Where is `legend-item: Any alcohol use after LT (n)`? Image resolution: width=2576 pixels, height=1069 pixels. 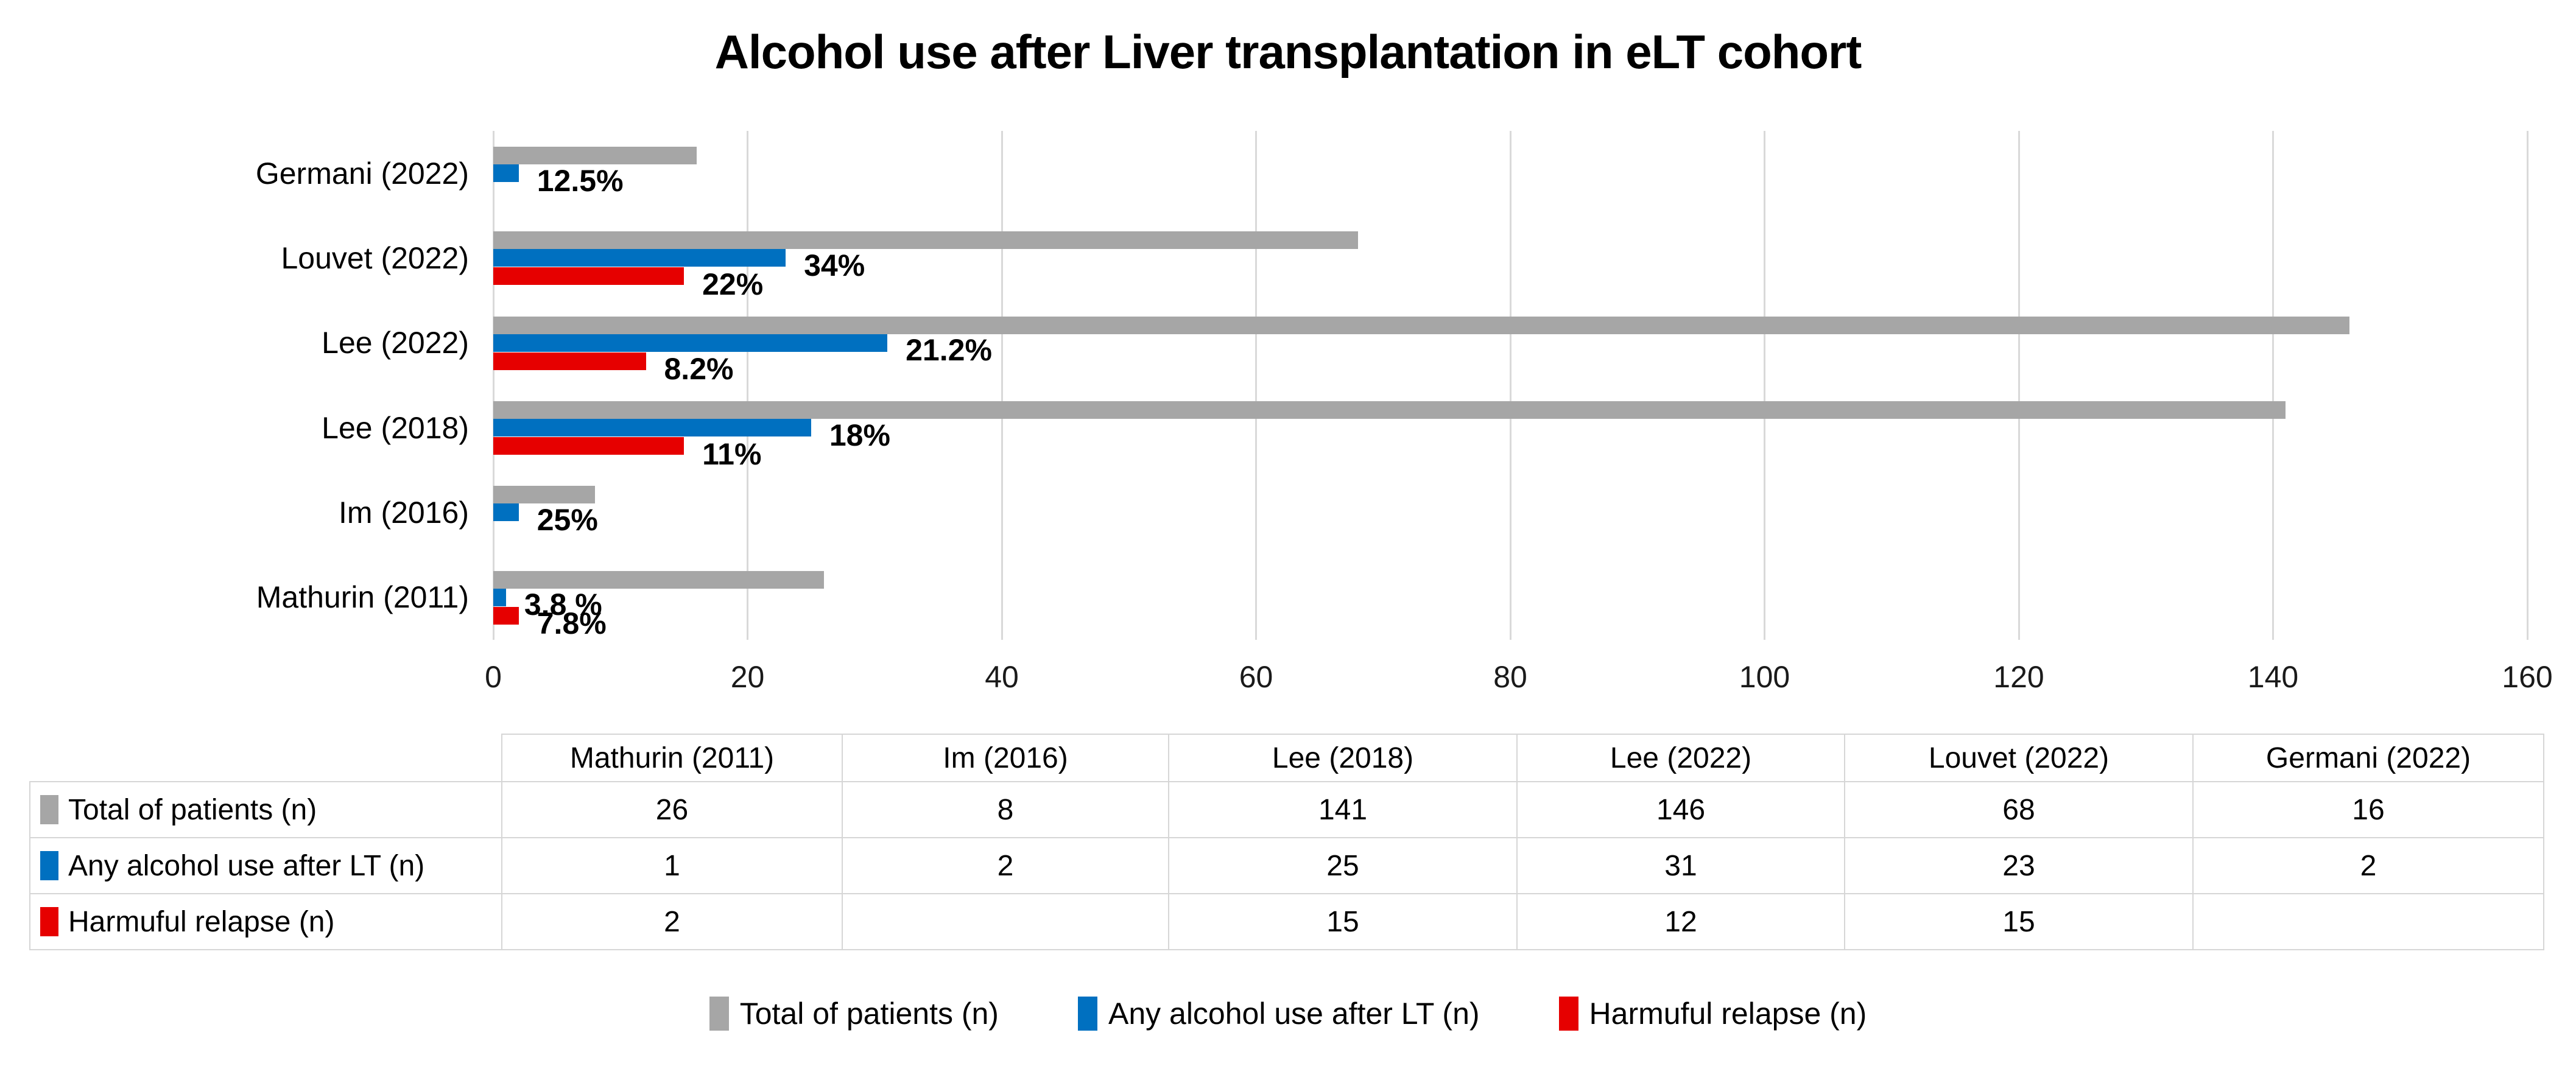
legend-item: Any alcohol use after LT (n) is located at coordinates (1278, 1014).